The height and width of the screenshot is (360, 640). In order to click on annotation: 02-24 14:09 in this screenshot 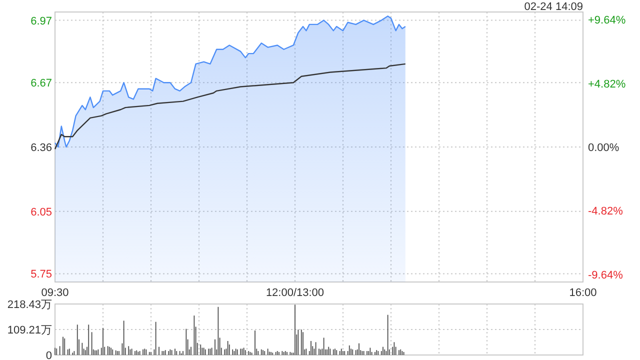, I will do `click(553, 7)`.